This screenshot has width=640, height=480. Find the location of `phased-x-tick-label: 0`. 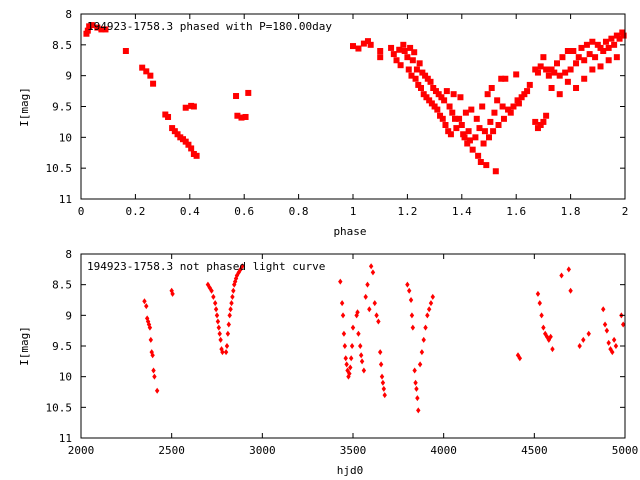

phased-x-tick-label: 0 is located at coordinates (81, 211).